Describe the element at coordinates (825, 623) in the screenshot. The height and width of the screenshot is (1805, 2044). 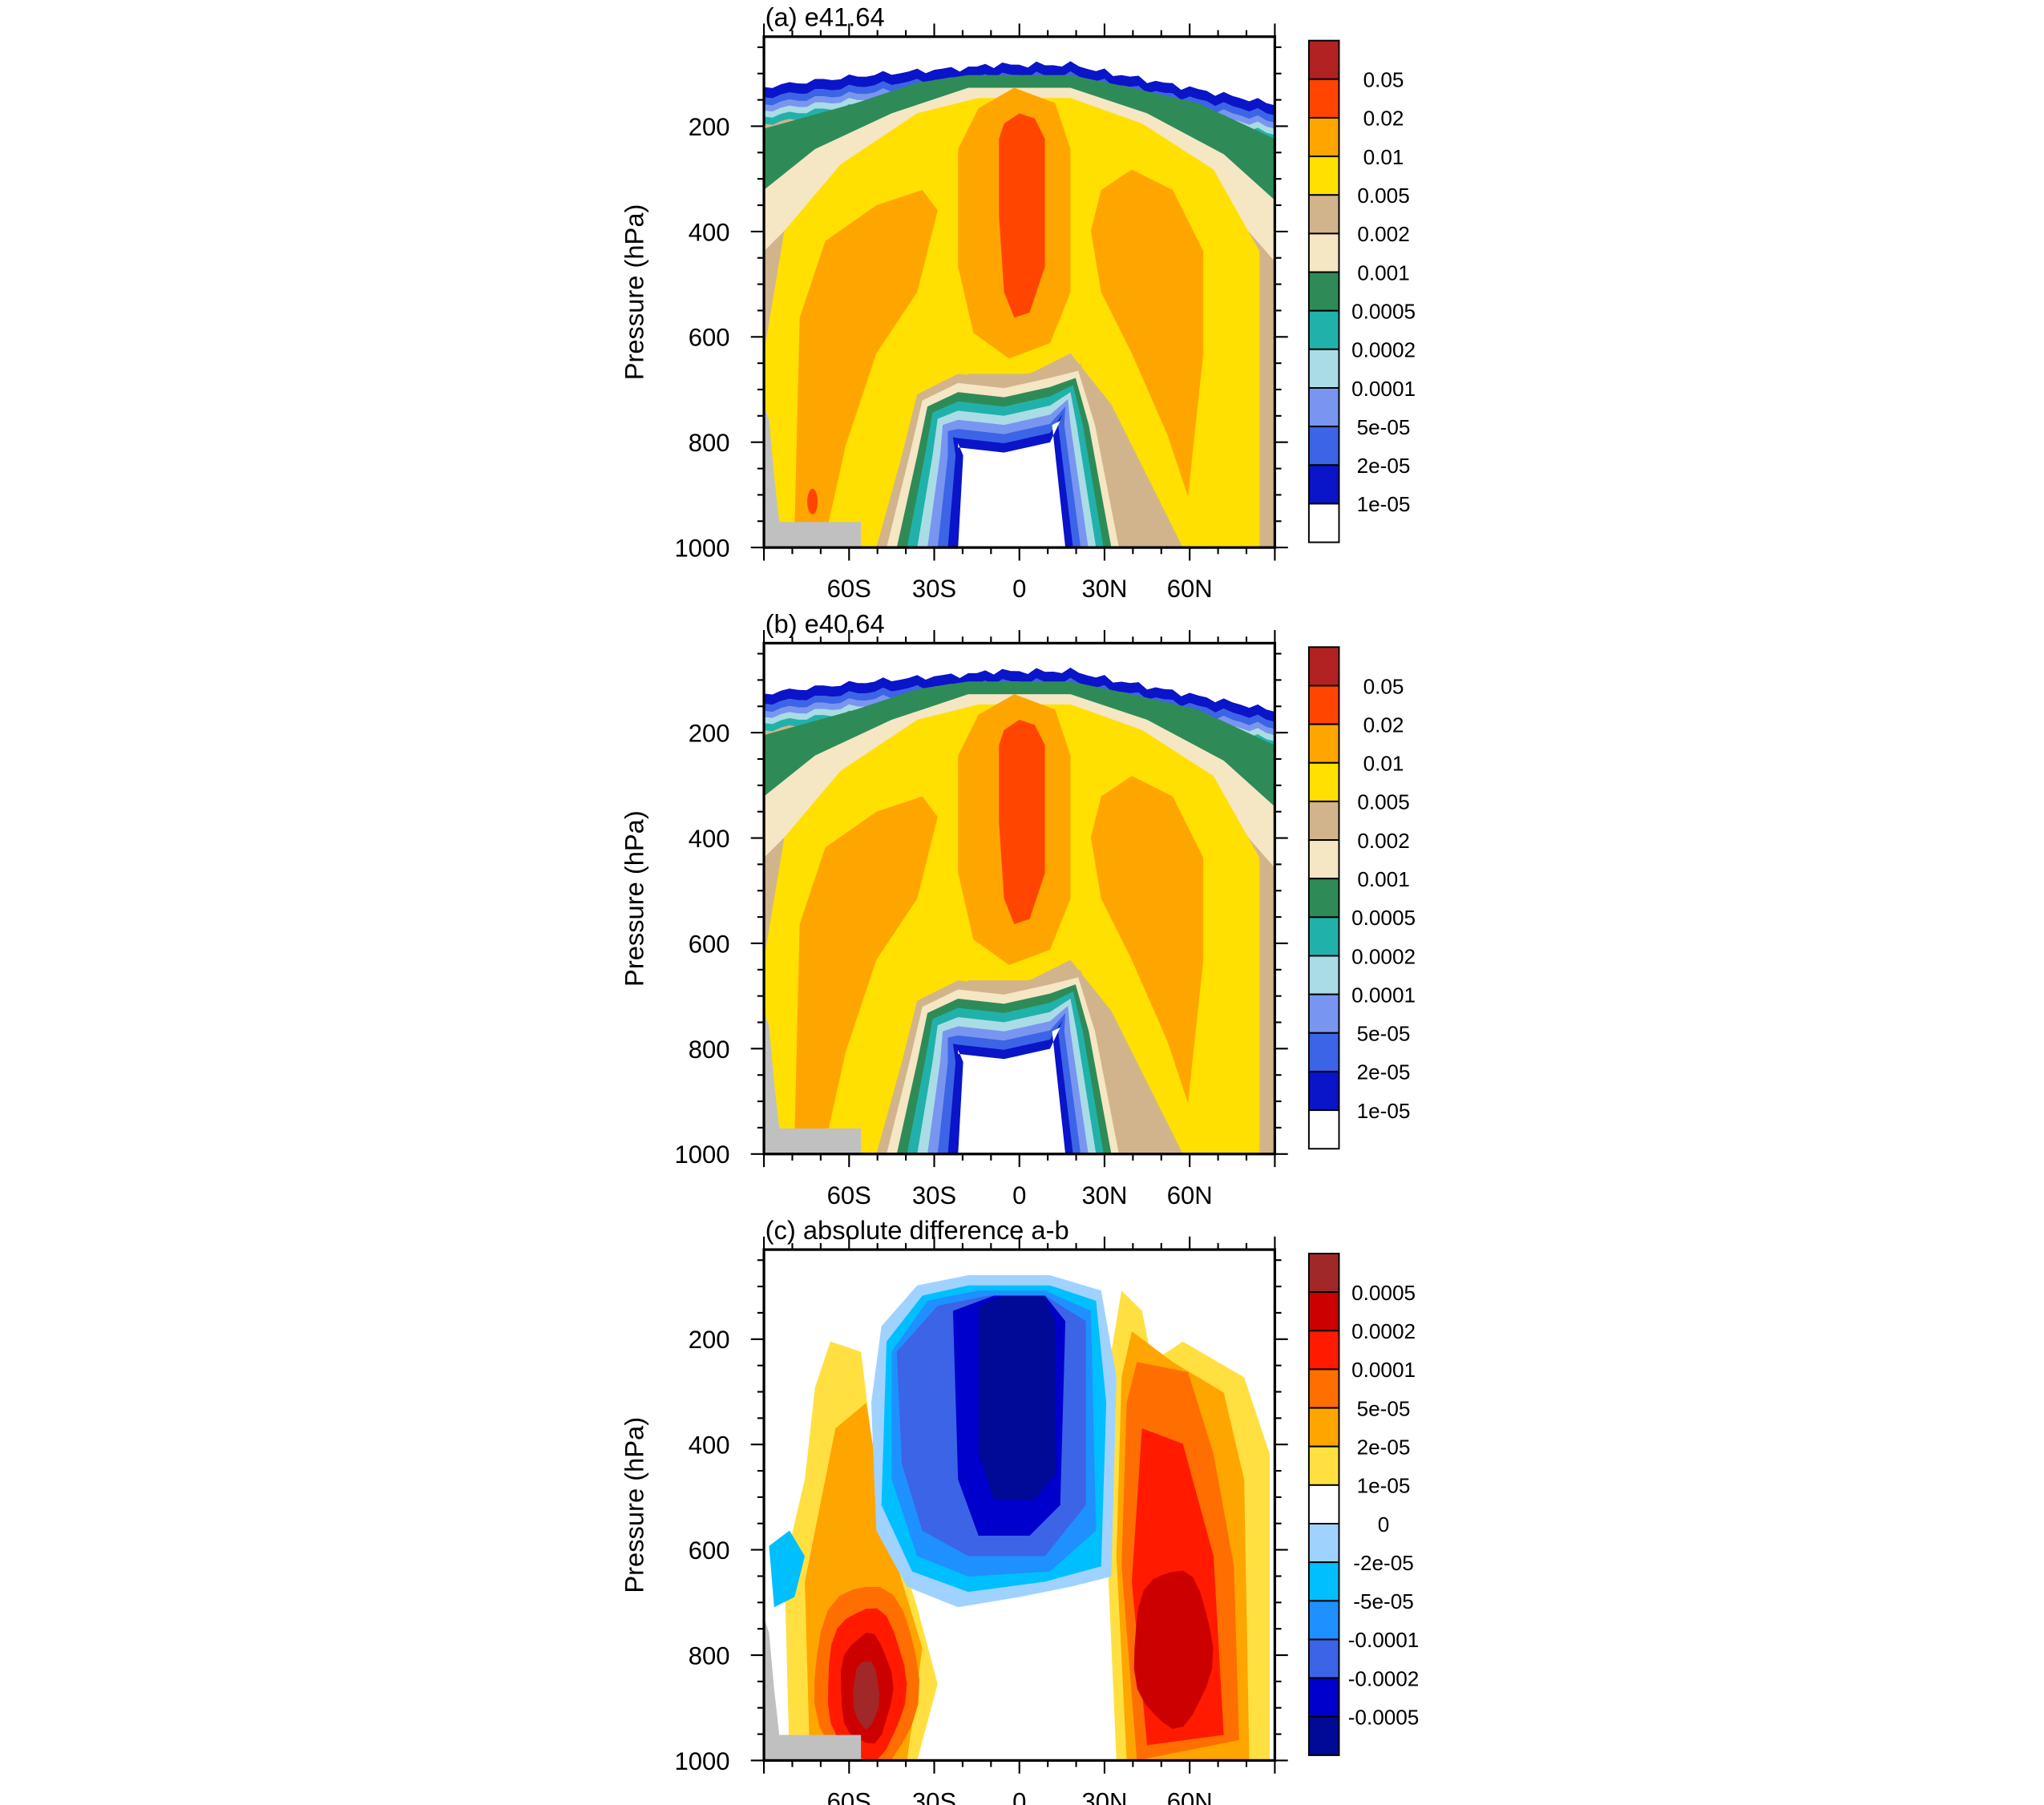
I see `panel-title: (b) e40.64` at that location.